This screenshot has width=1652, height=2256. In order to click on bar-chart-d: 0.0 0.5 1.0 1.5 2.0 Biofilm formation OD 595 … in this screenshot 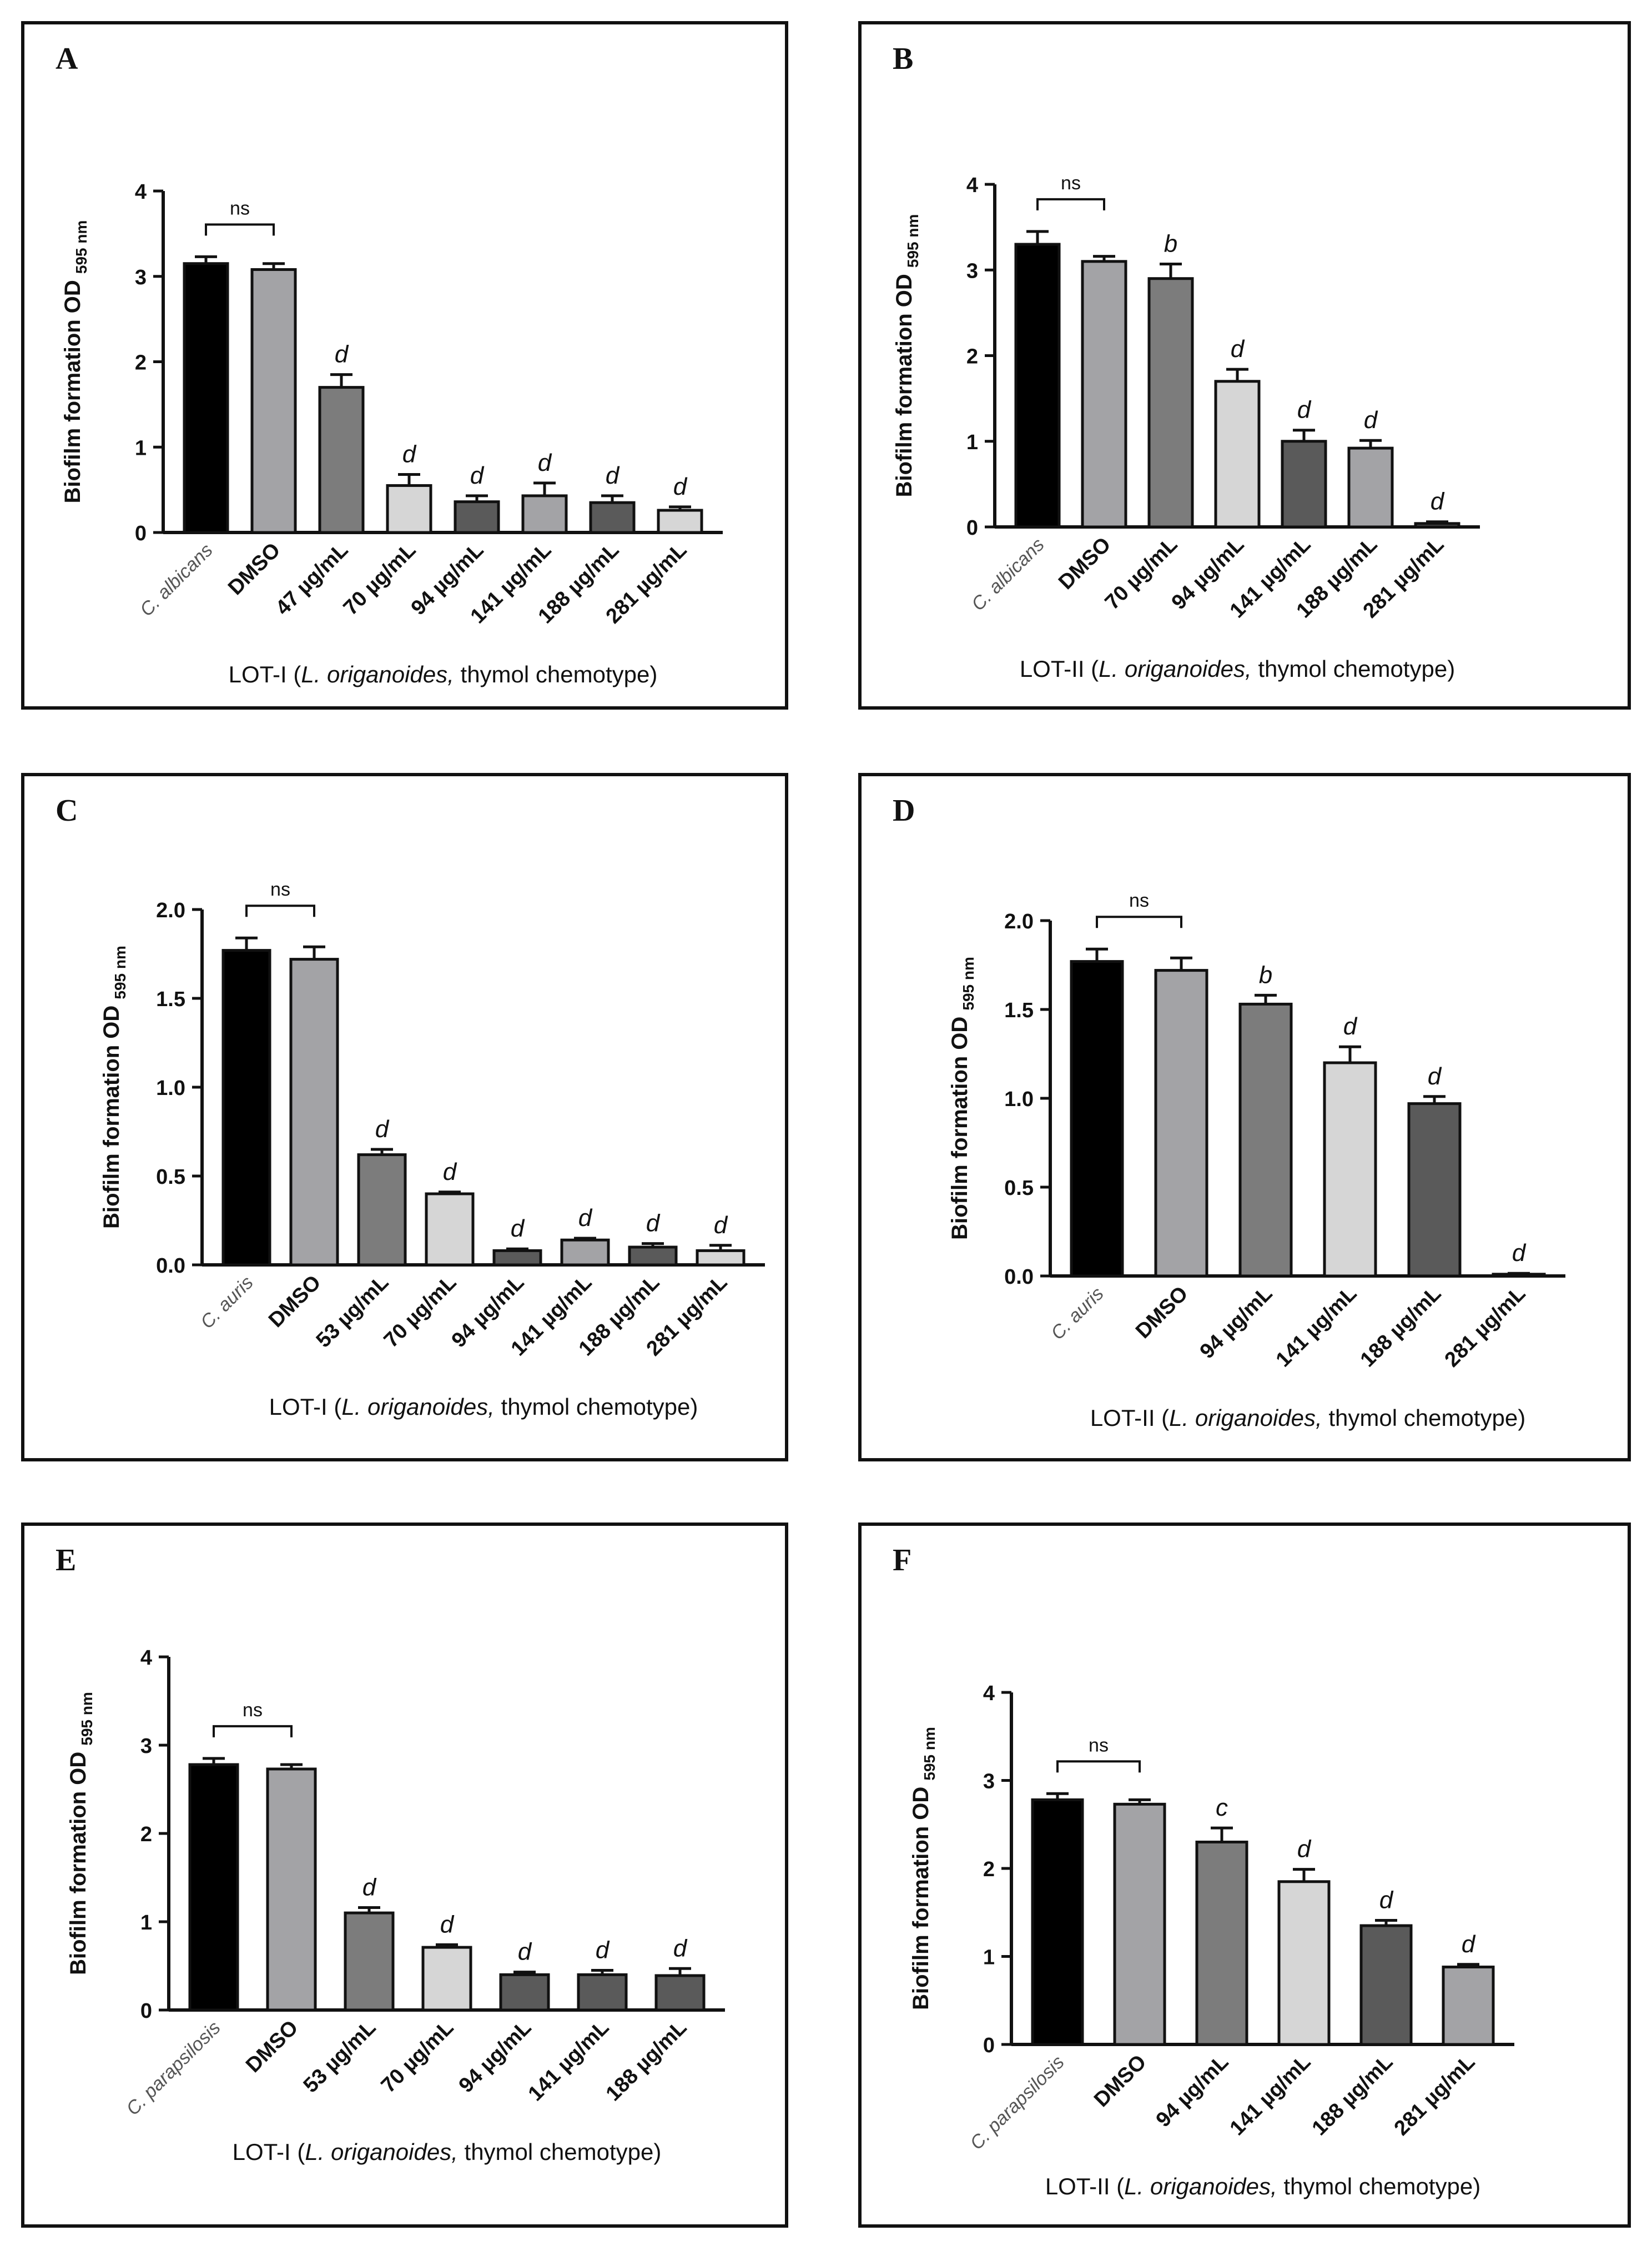, I will do `click(1256, 1160)`.